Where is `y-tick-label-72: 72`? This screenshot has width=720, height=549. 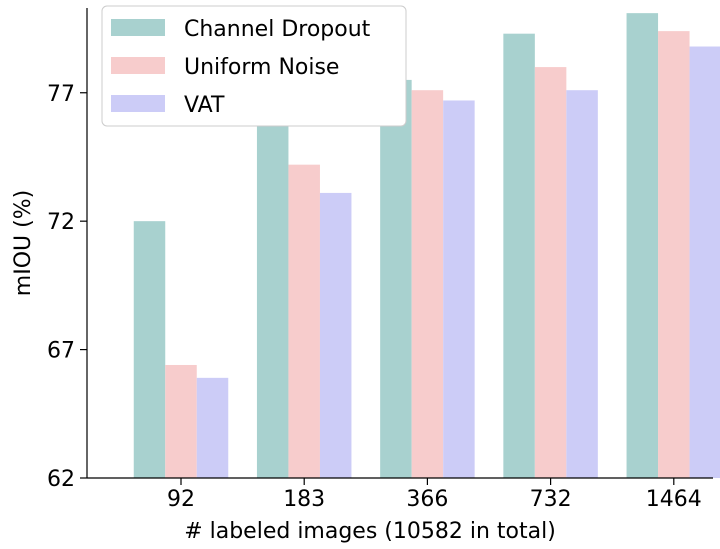 y-tick-label-72: 72 is located at coordinates (61, 222).